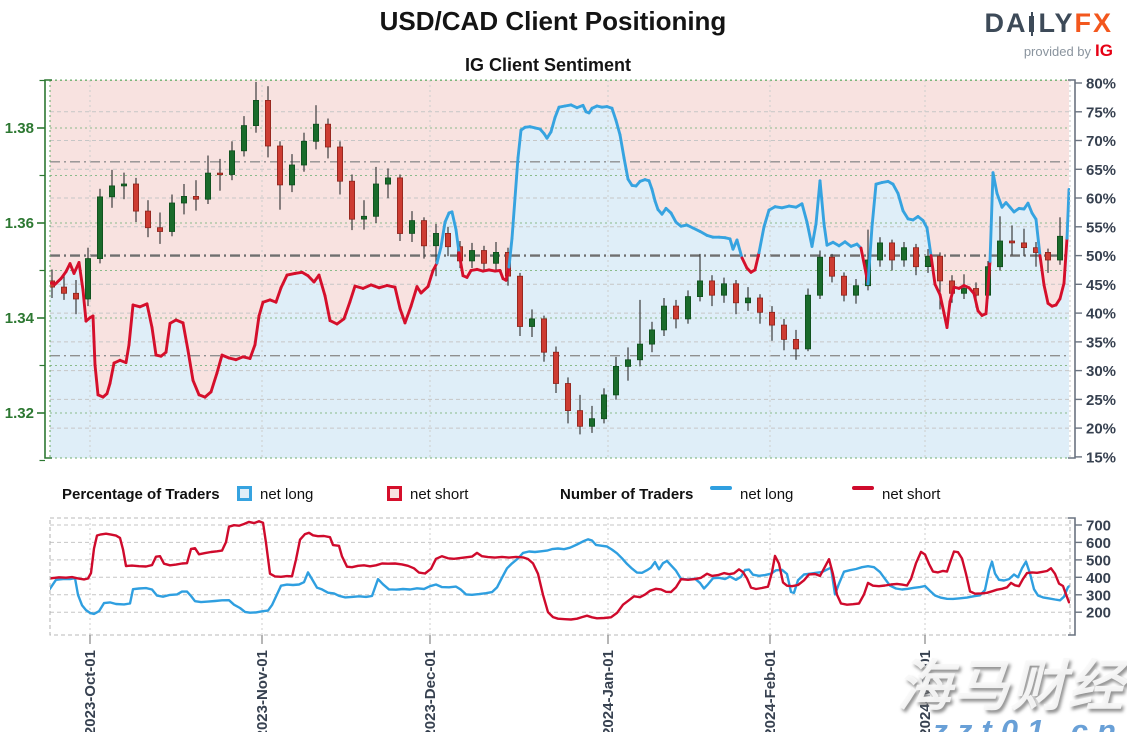 The width and height of the screenshot is (1127, 732). What do you see at coordinates (608, 691) in the screenshot?
I see `svg-text: 2024-Jan-01` at bounding box center [608, 691].